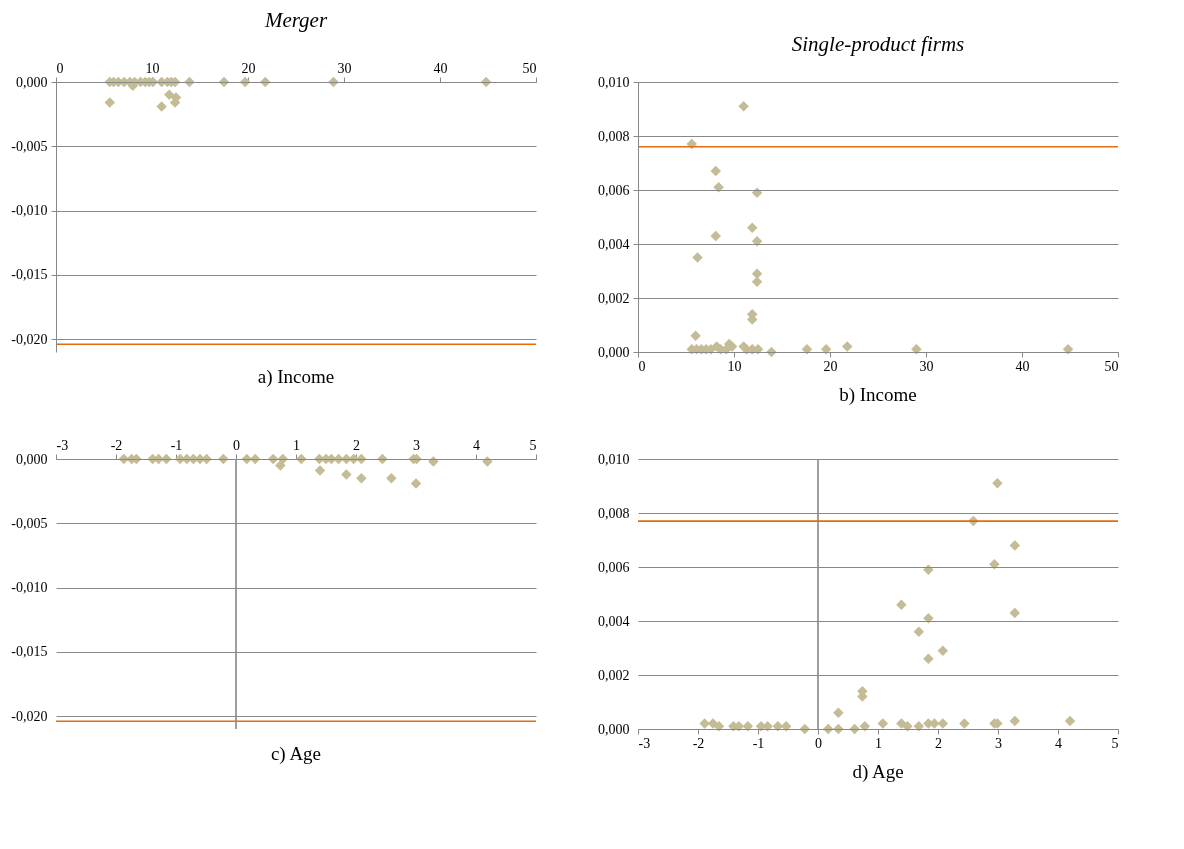 The width and height of the screenshot is (1184, 849). What do you see at coordinates (878, 44) in the screenshot?
I see `chart-title: Single-product firms` at bounding box center [878, 44].